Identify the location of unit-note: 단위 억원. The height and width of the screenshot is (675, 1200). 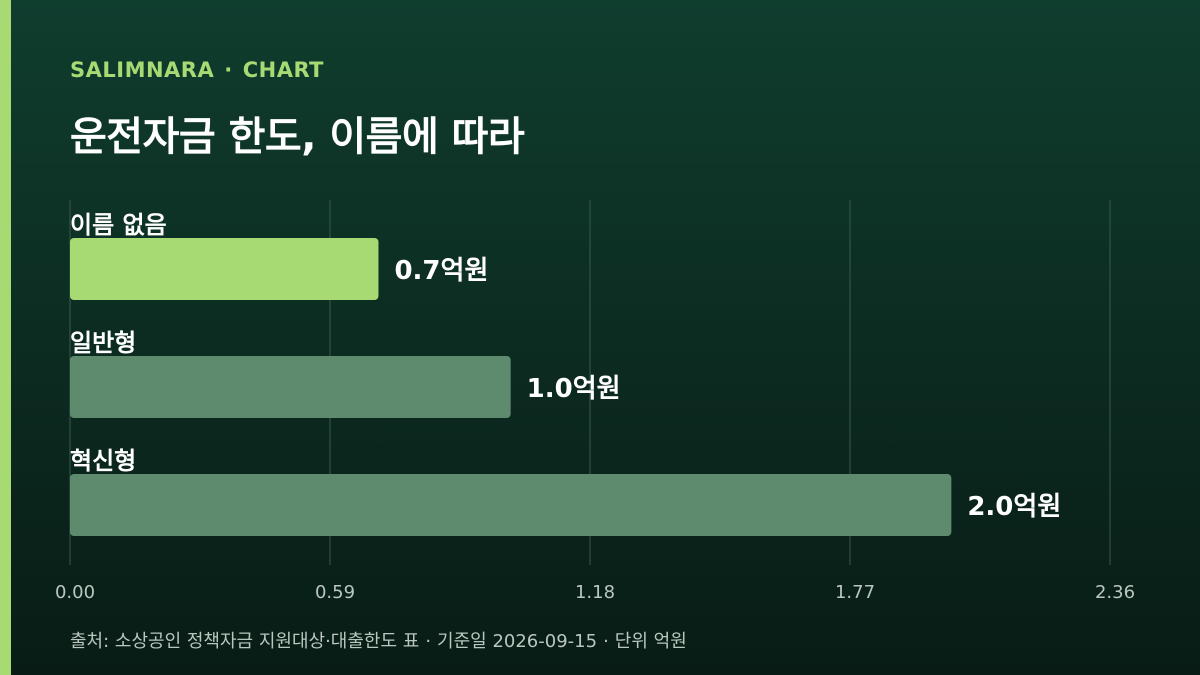
(650, 641).